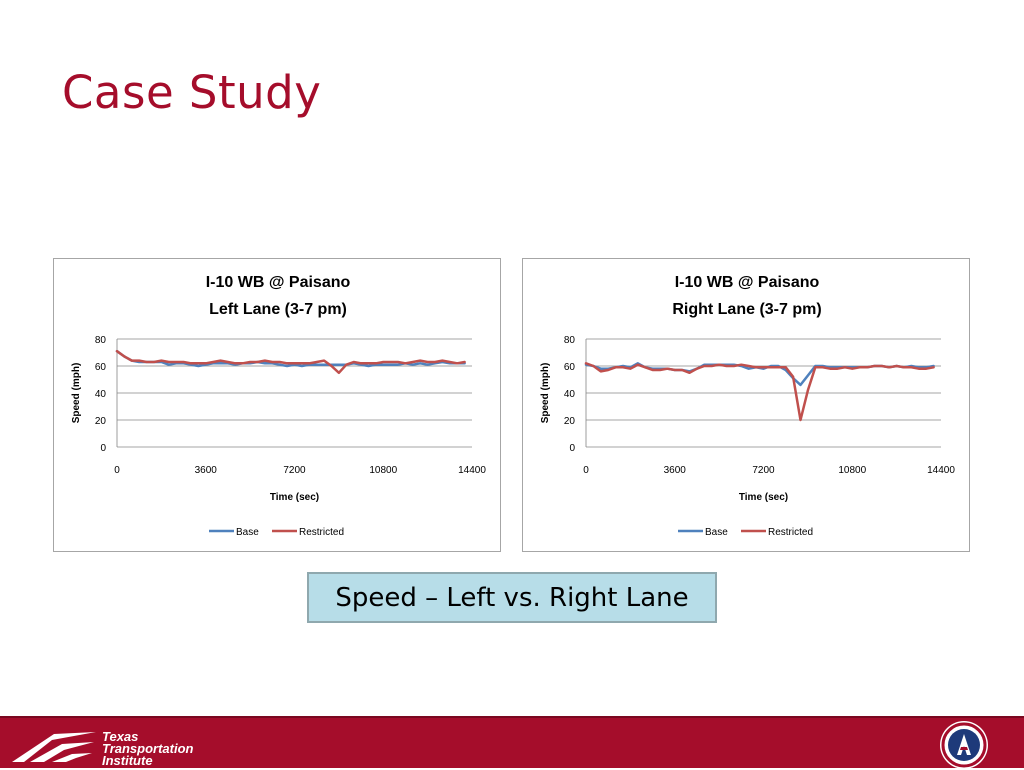  Describe the element at coordinates (120, 736) in the screenshot. I see `logo-line-1: Texas` at that location.